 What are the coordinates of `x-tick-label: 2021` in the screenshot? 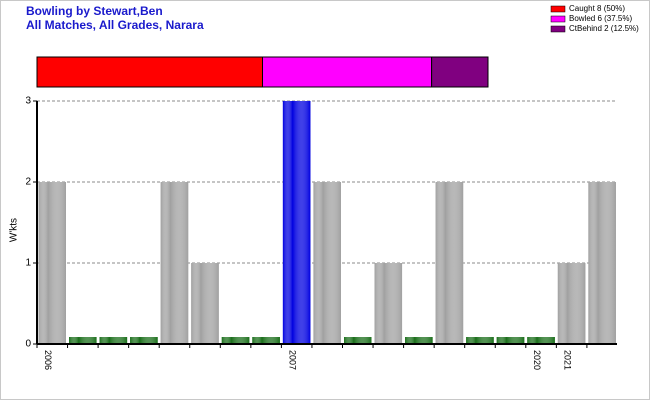 It's located at (567, 360).